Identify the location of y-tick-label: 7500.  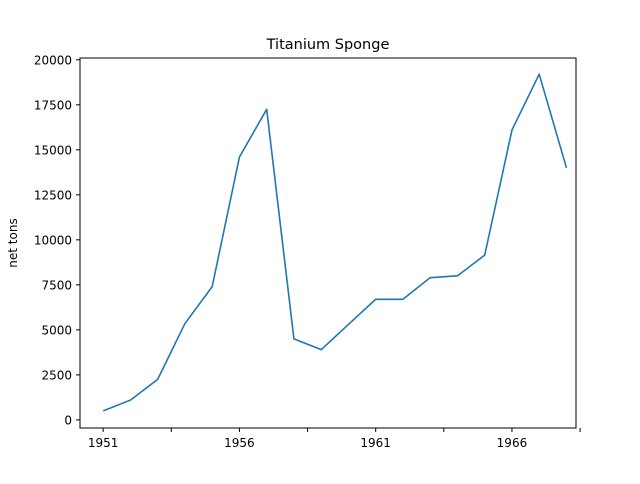
(56, 285).